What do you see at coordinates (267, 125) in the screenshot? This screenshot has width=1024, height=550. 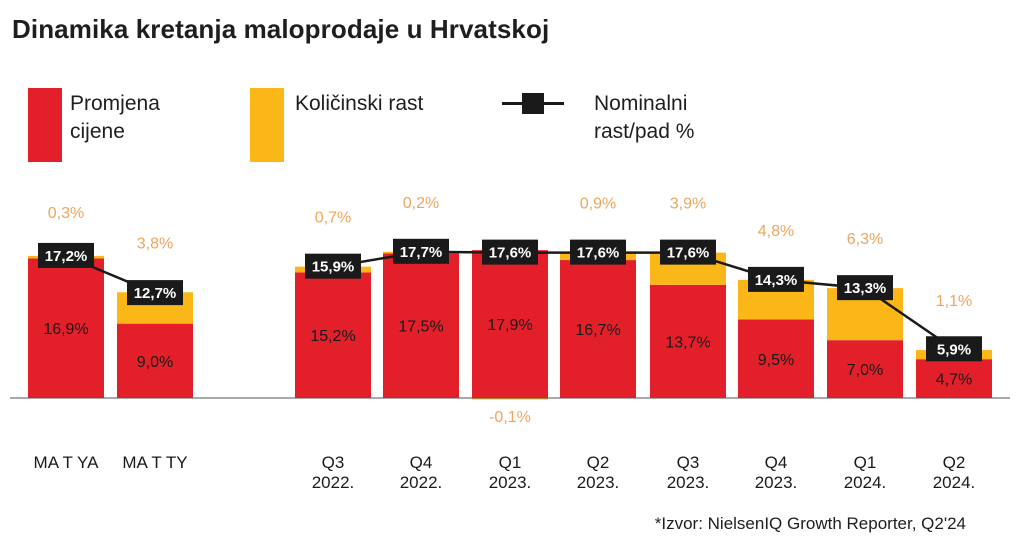 I see `legend-swatch-volume` at bounding box center [267, 125].